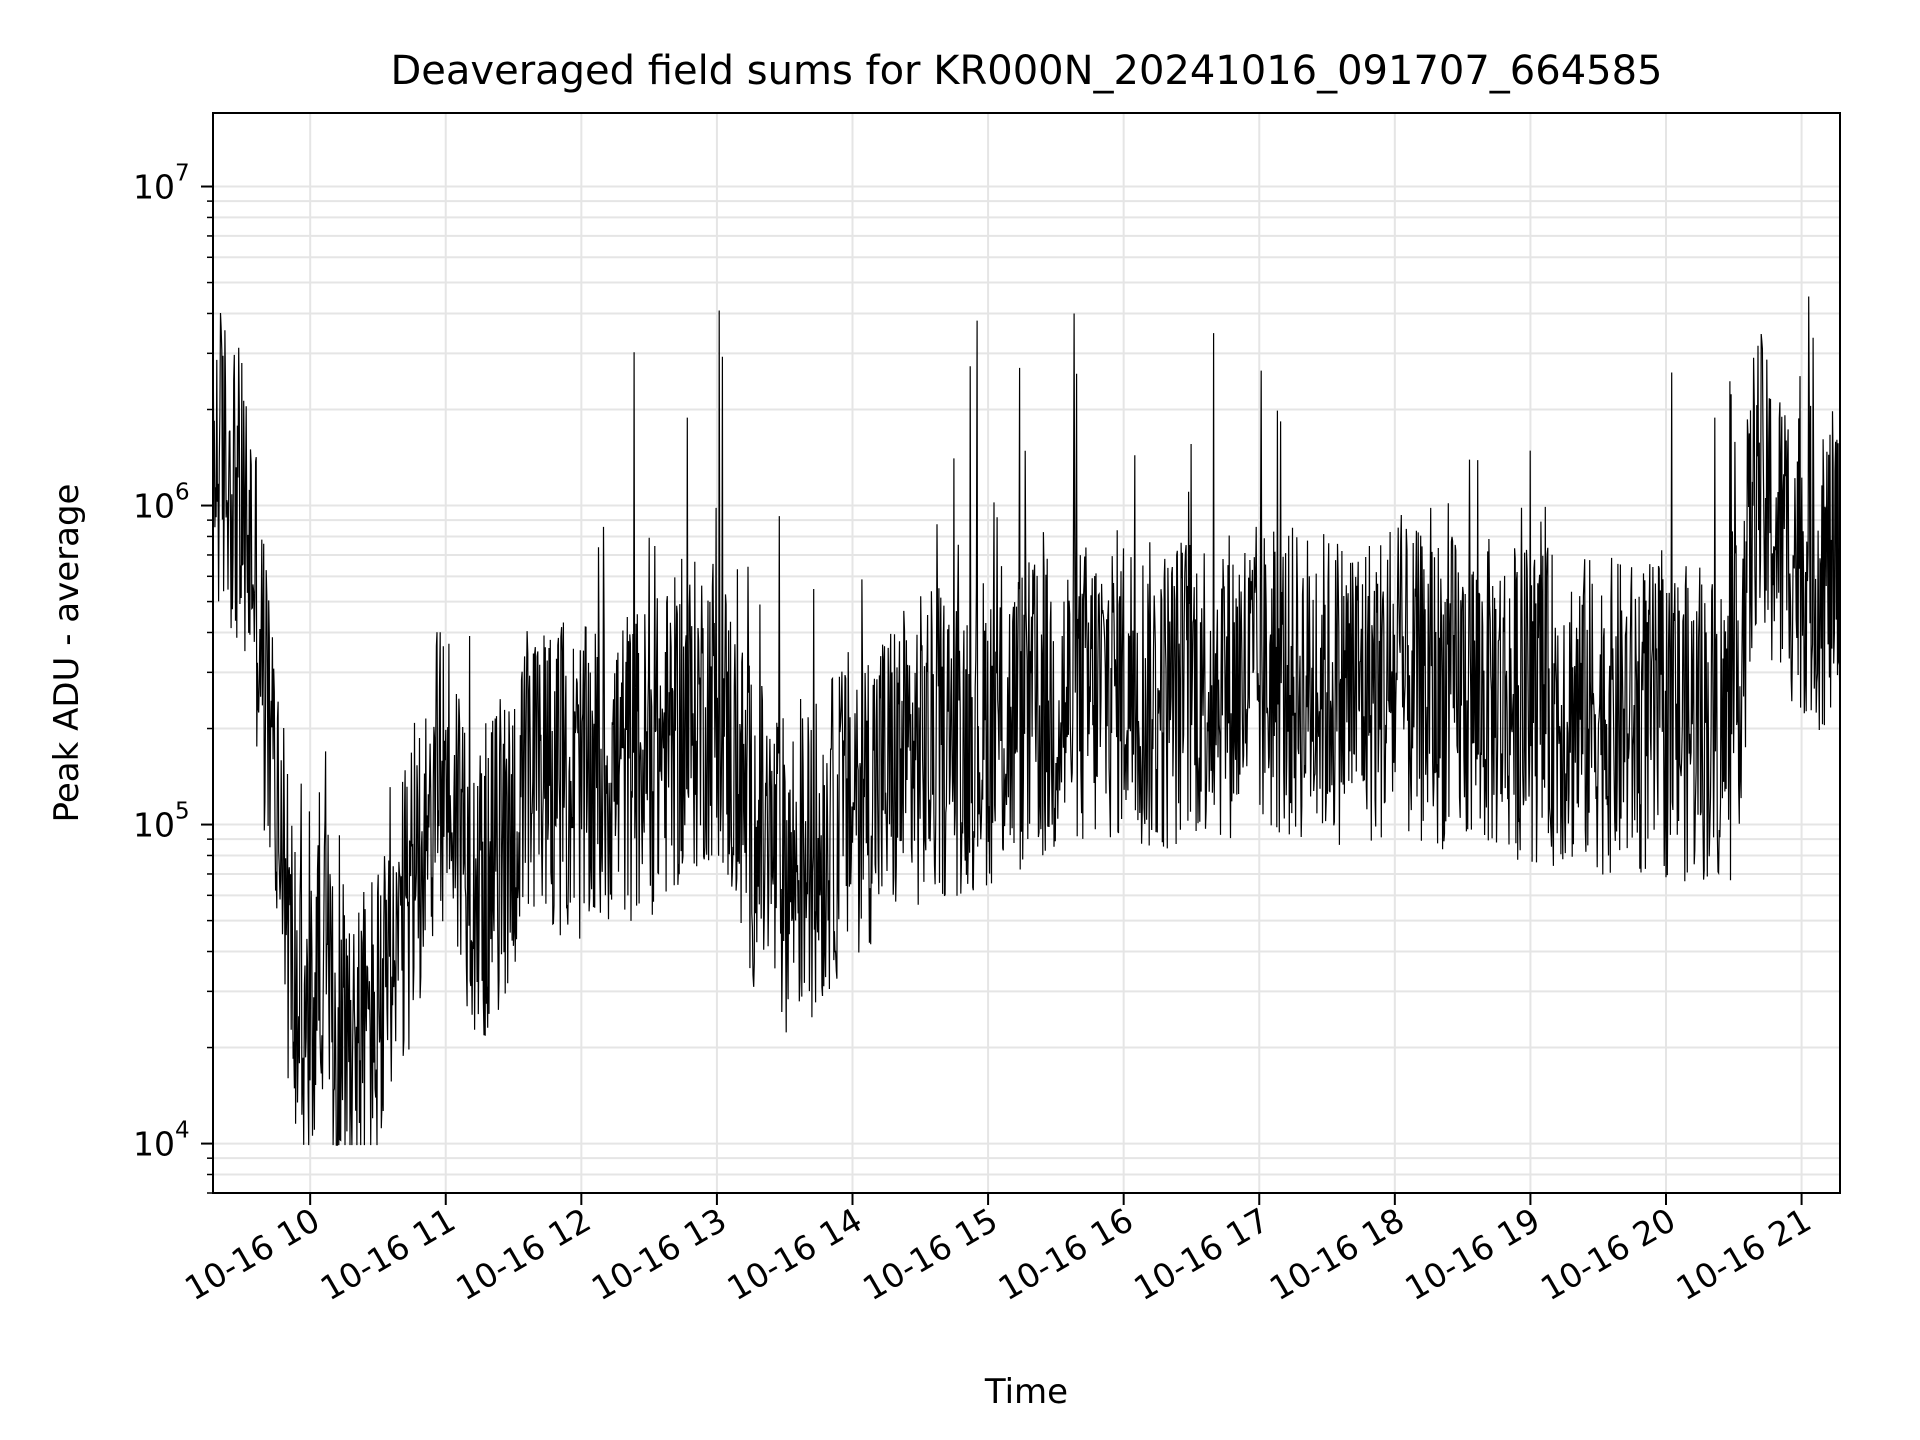 Image resolution: width=1920 pixels, height=1440 pixels. What do you see at coordinates (388, 1254) in the screenshot?
I see `x-tick-label: 10-16 11` at bounding box center [388, 1254].